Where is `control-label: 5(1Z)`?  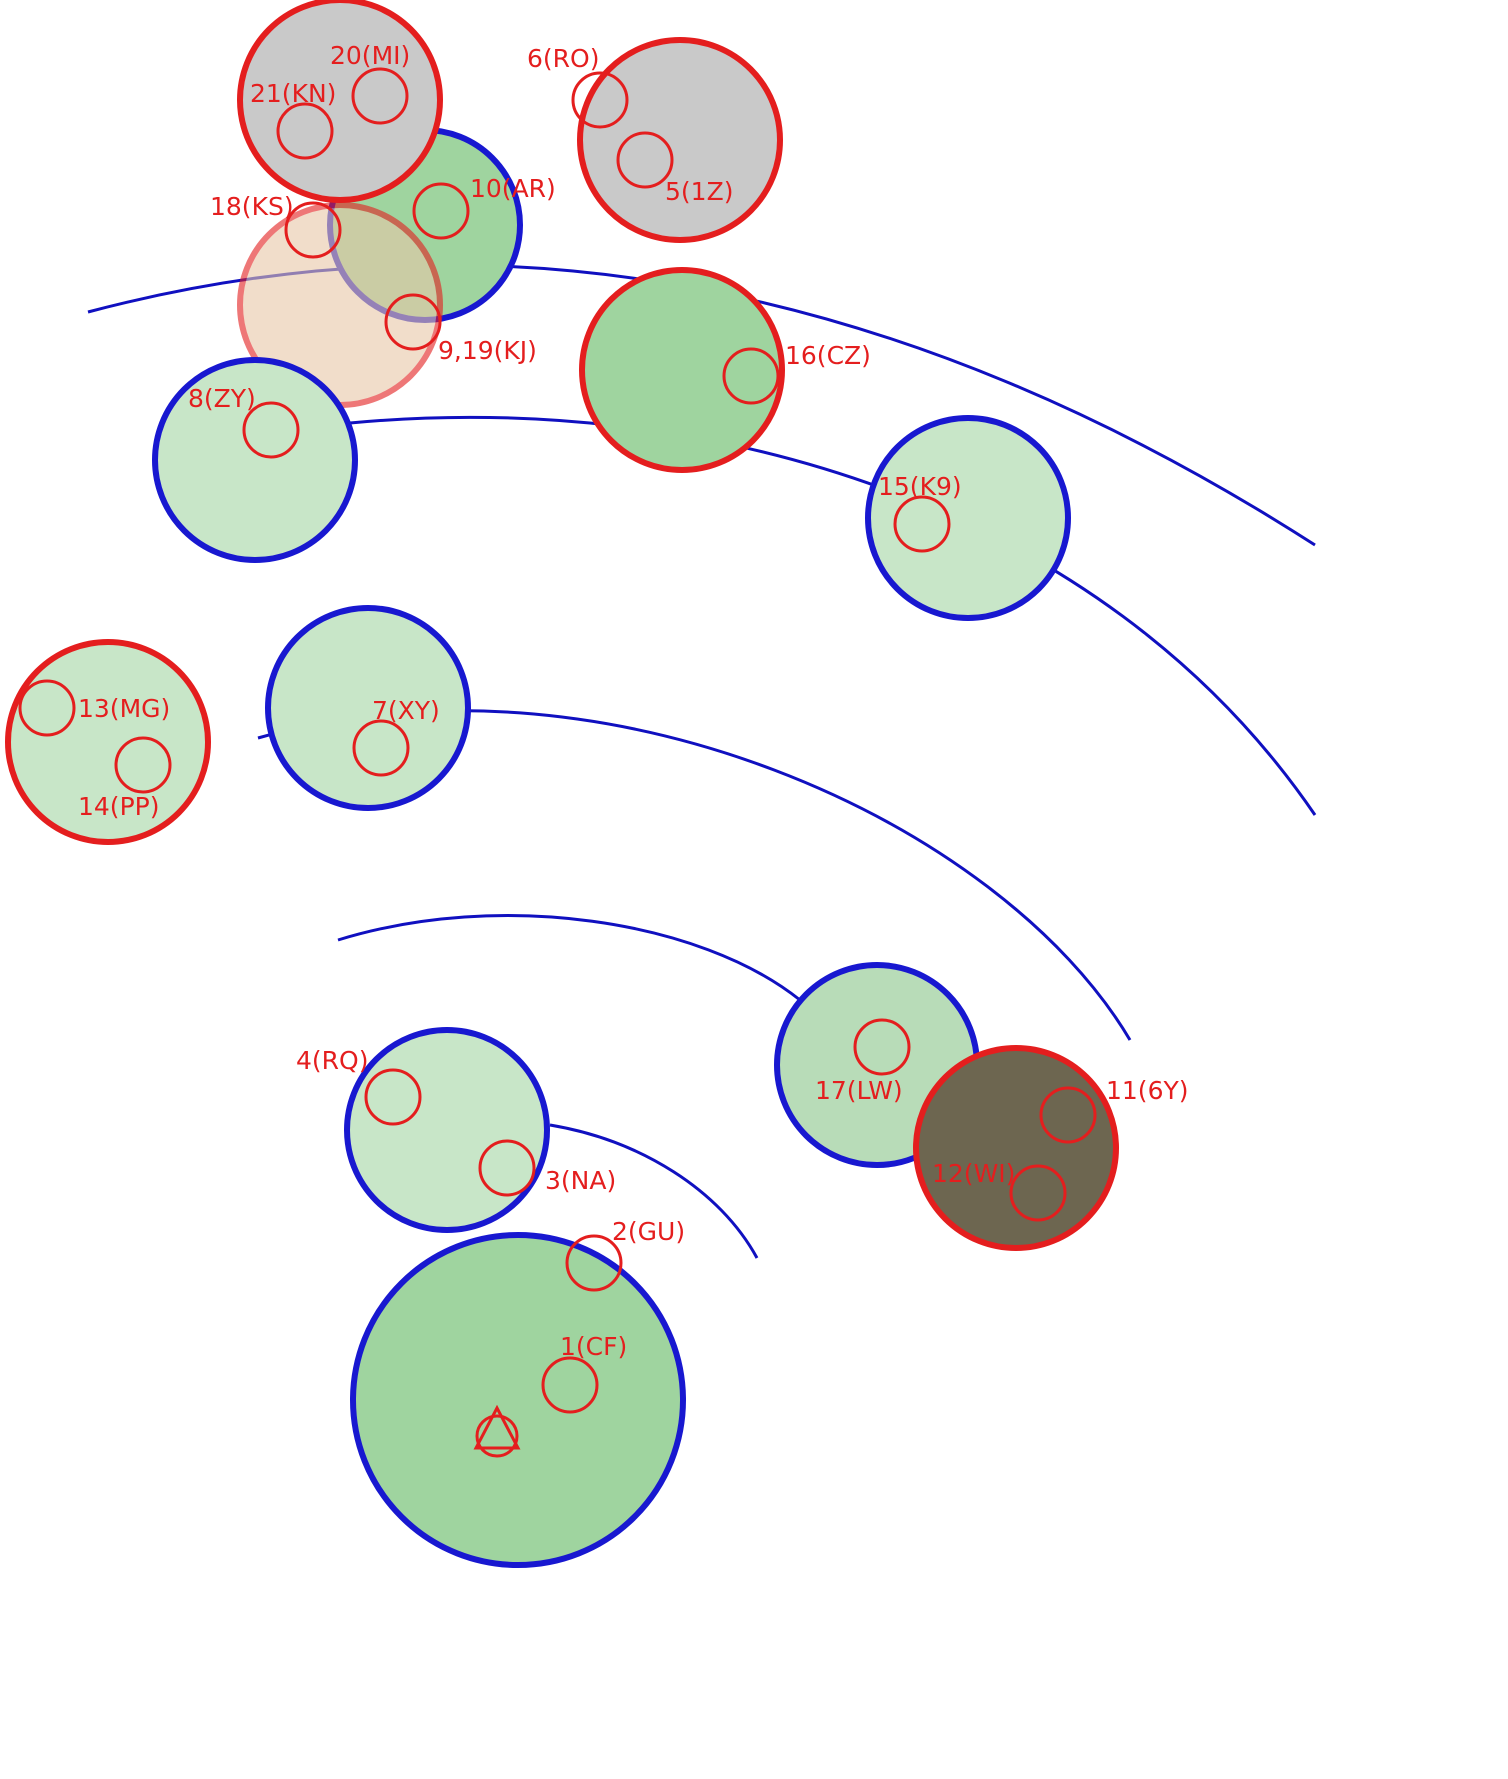
control-label: 5(1Z) is located at coordinates (699, 191).